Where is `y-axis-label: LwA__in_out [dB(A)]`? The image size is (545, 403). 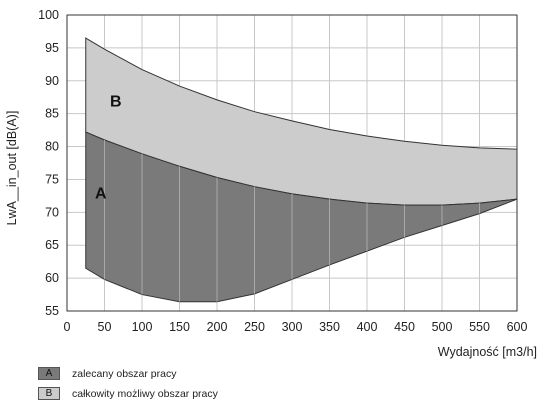
y-axis-label: LwA__in_out [dB(A)] is located at coordinates (12, 168).